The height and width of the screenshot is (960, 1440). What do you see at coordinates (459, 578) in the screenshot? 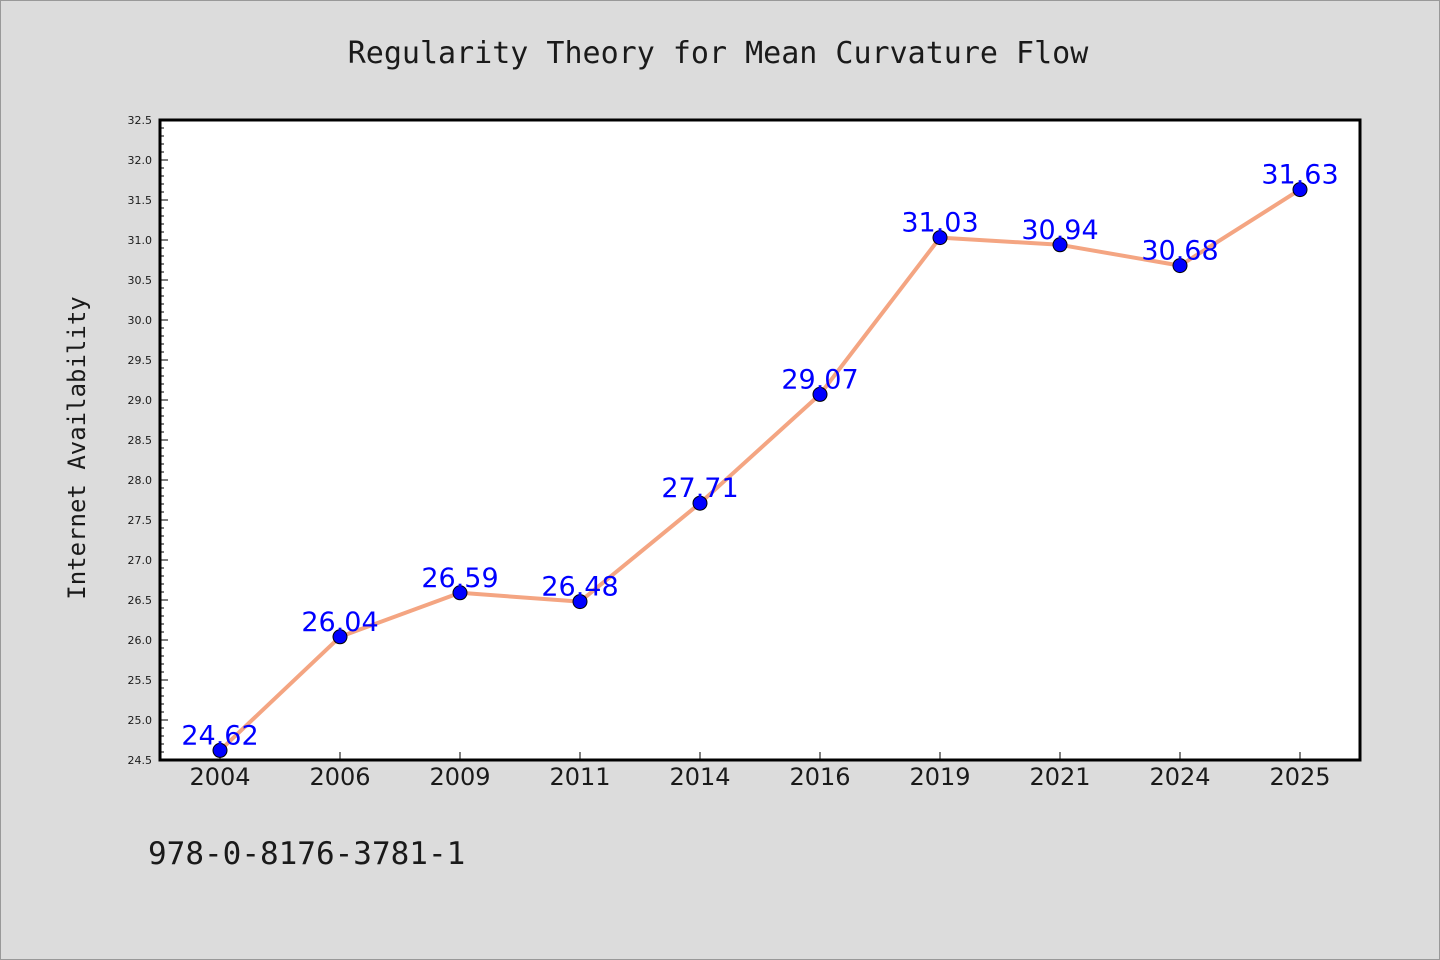
I see `data-value-label: 26.59` at bounding box center [459, 578].